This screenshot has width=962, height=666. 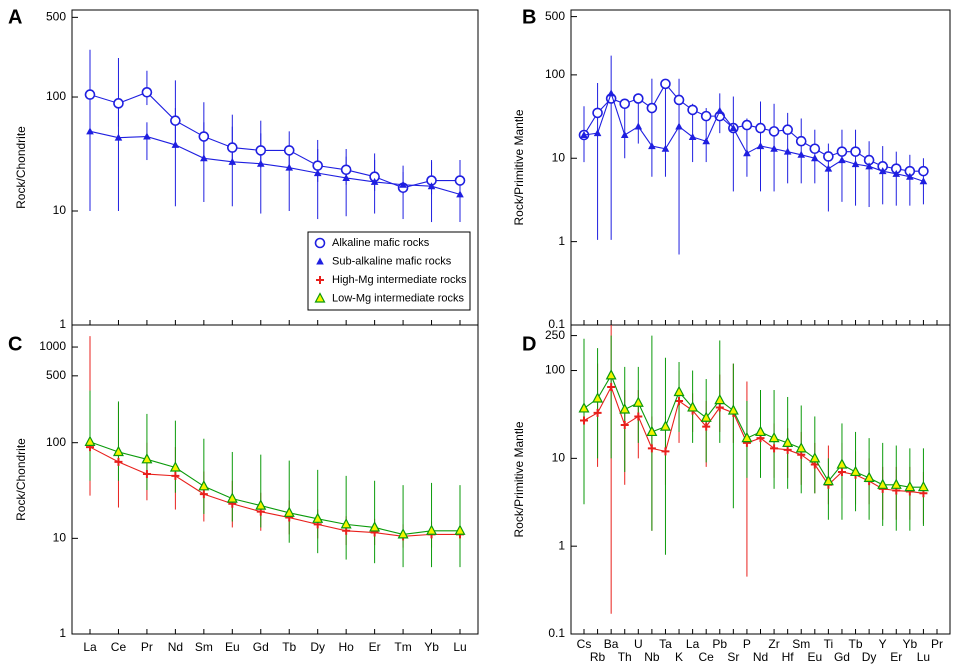 I want to click on x-tick-label: Pr, so click(x=147, y=647).